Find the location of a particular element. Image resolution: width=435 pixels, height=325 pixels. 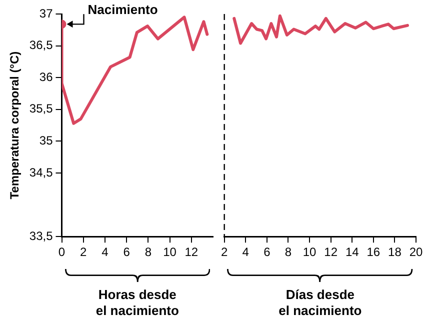

y-tick-label: 37 is located at coordinates (46, 13).